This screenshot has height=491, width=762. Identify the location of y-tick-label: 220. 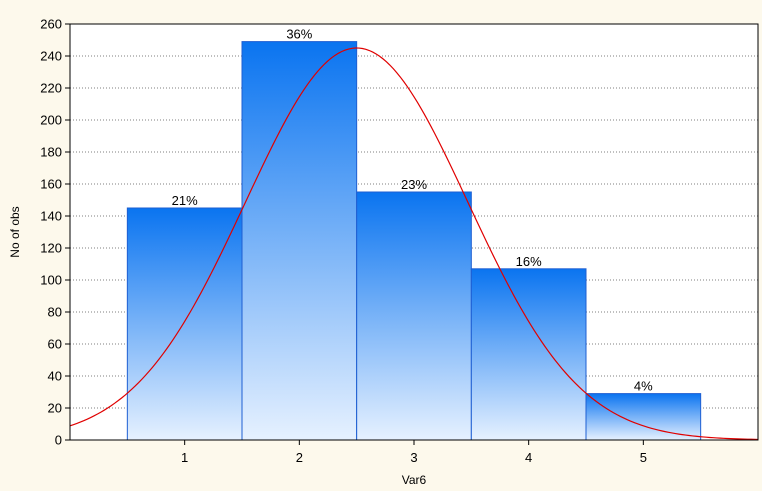
(51, 88).